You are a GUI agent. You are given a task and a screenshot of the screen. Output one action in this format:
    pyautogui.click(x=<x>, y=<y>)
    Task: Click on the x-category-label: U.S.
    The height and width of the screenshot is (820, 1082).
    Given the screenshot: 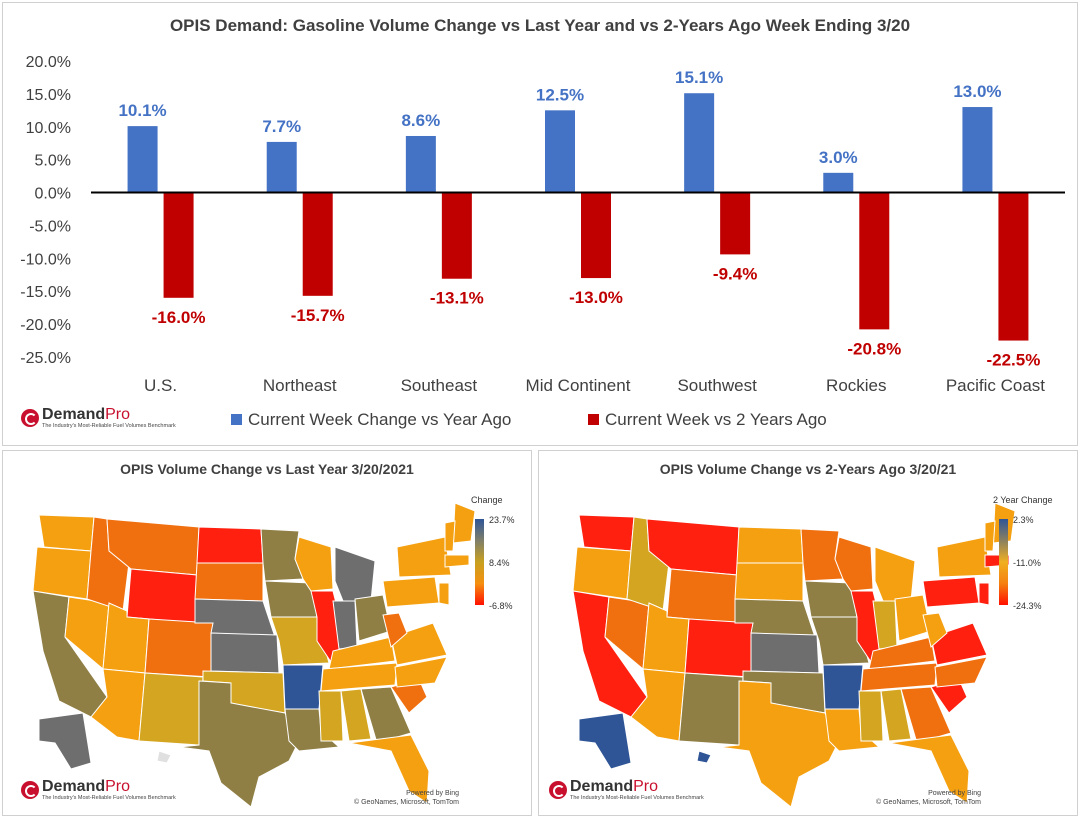 What is the action you would take?
    pyautogui.click(x=160, y=385)
    